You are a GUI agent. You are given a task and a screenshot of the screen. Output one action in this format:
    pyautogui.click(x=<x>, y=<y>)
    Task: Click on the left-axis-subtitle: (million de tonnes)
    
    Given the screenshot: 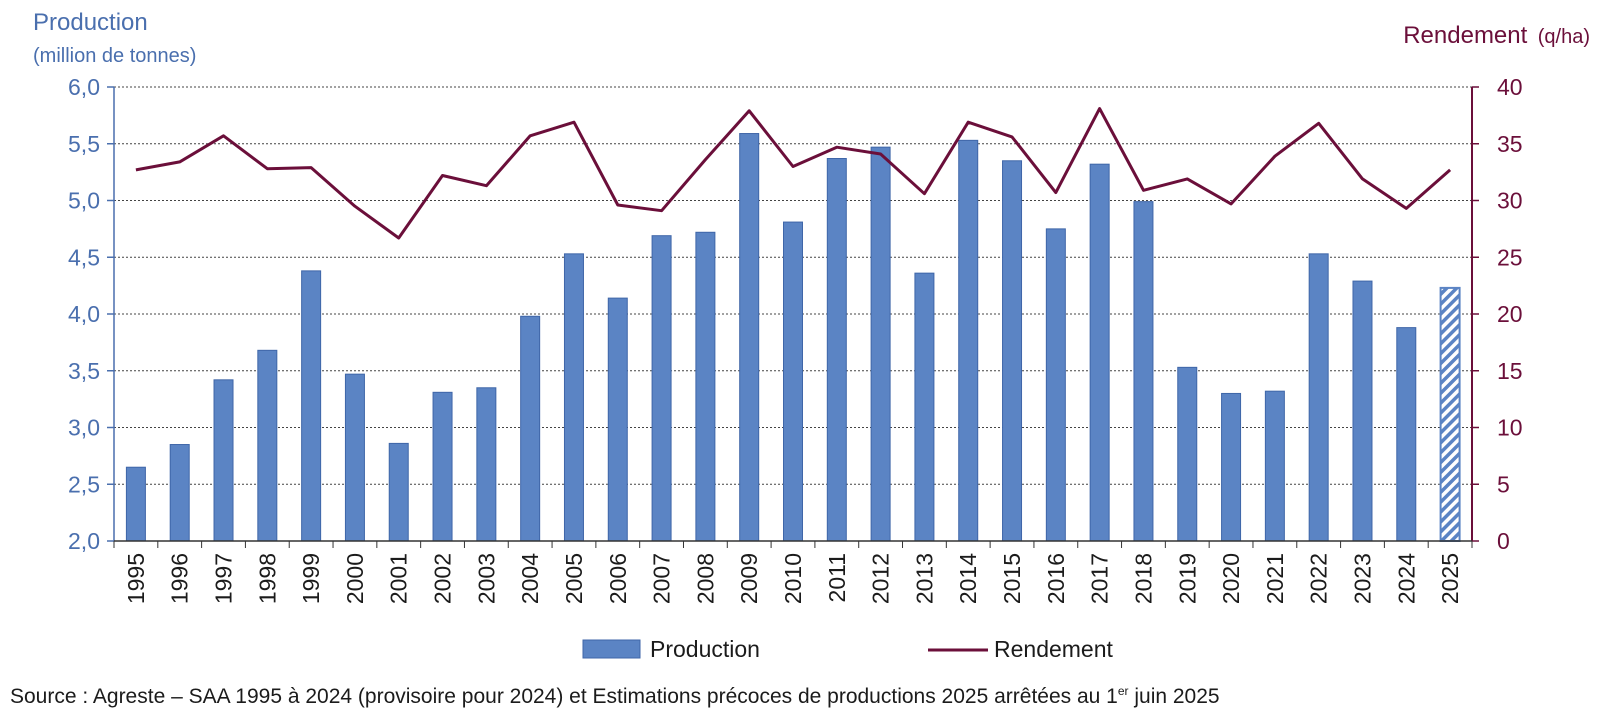 What is the action you would take?
    pyautogui.click(x=114, y=56)
    